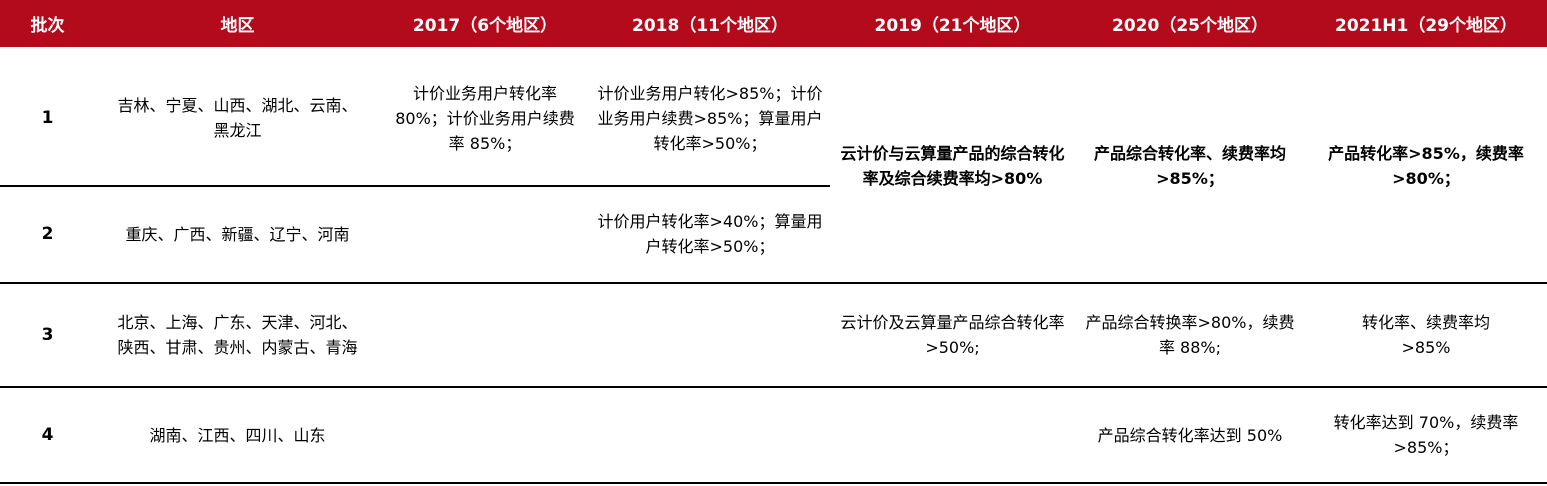 The height and width of the screenshot is (486, 1547). I want to click on region-text: 湖南、江西、四川、山东, so click(237, 435).